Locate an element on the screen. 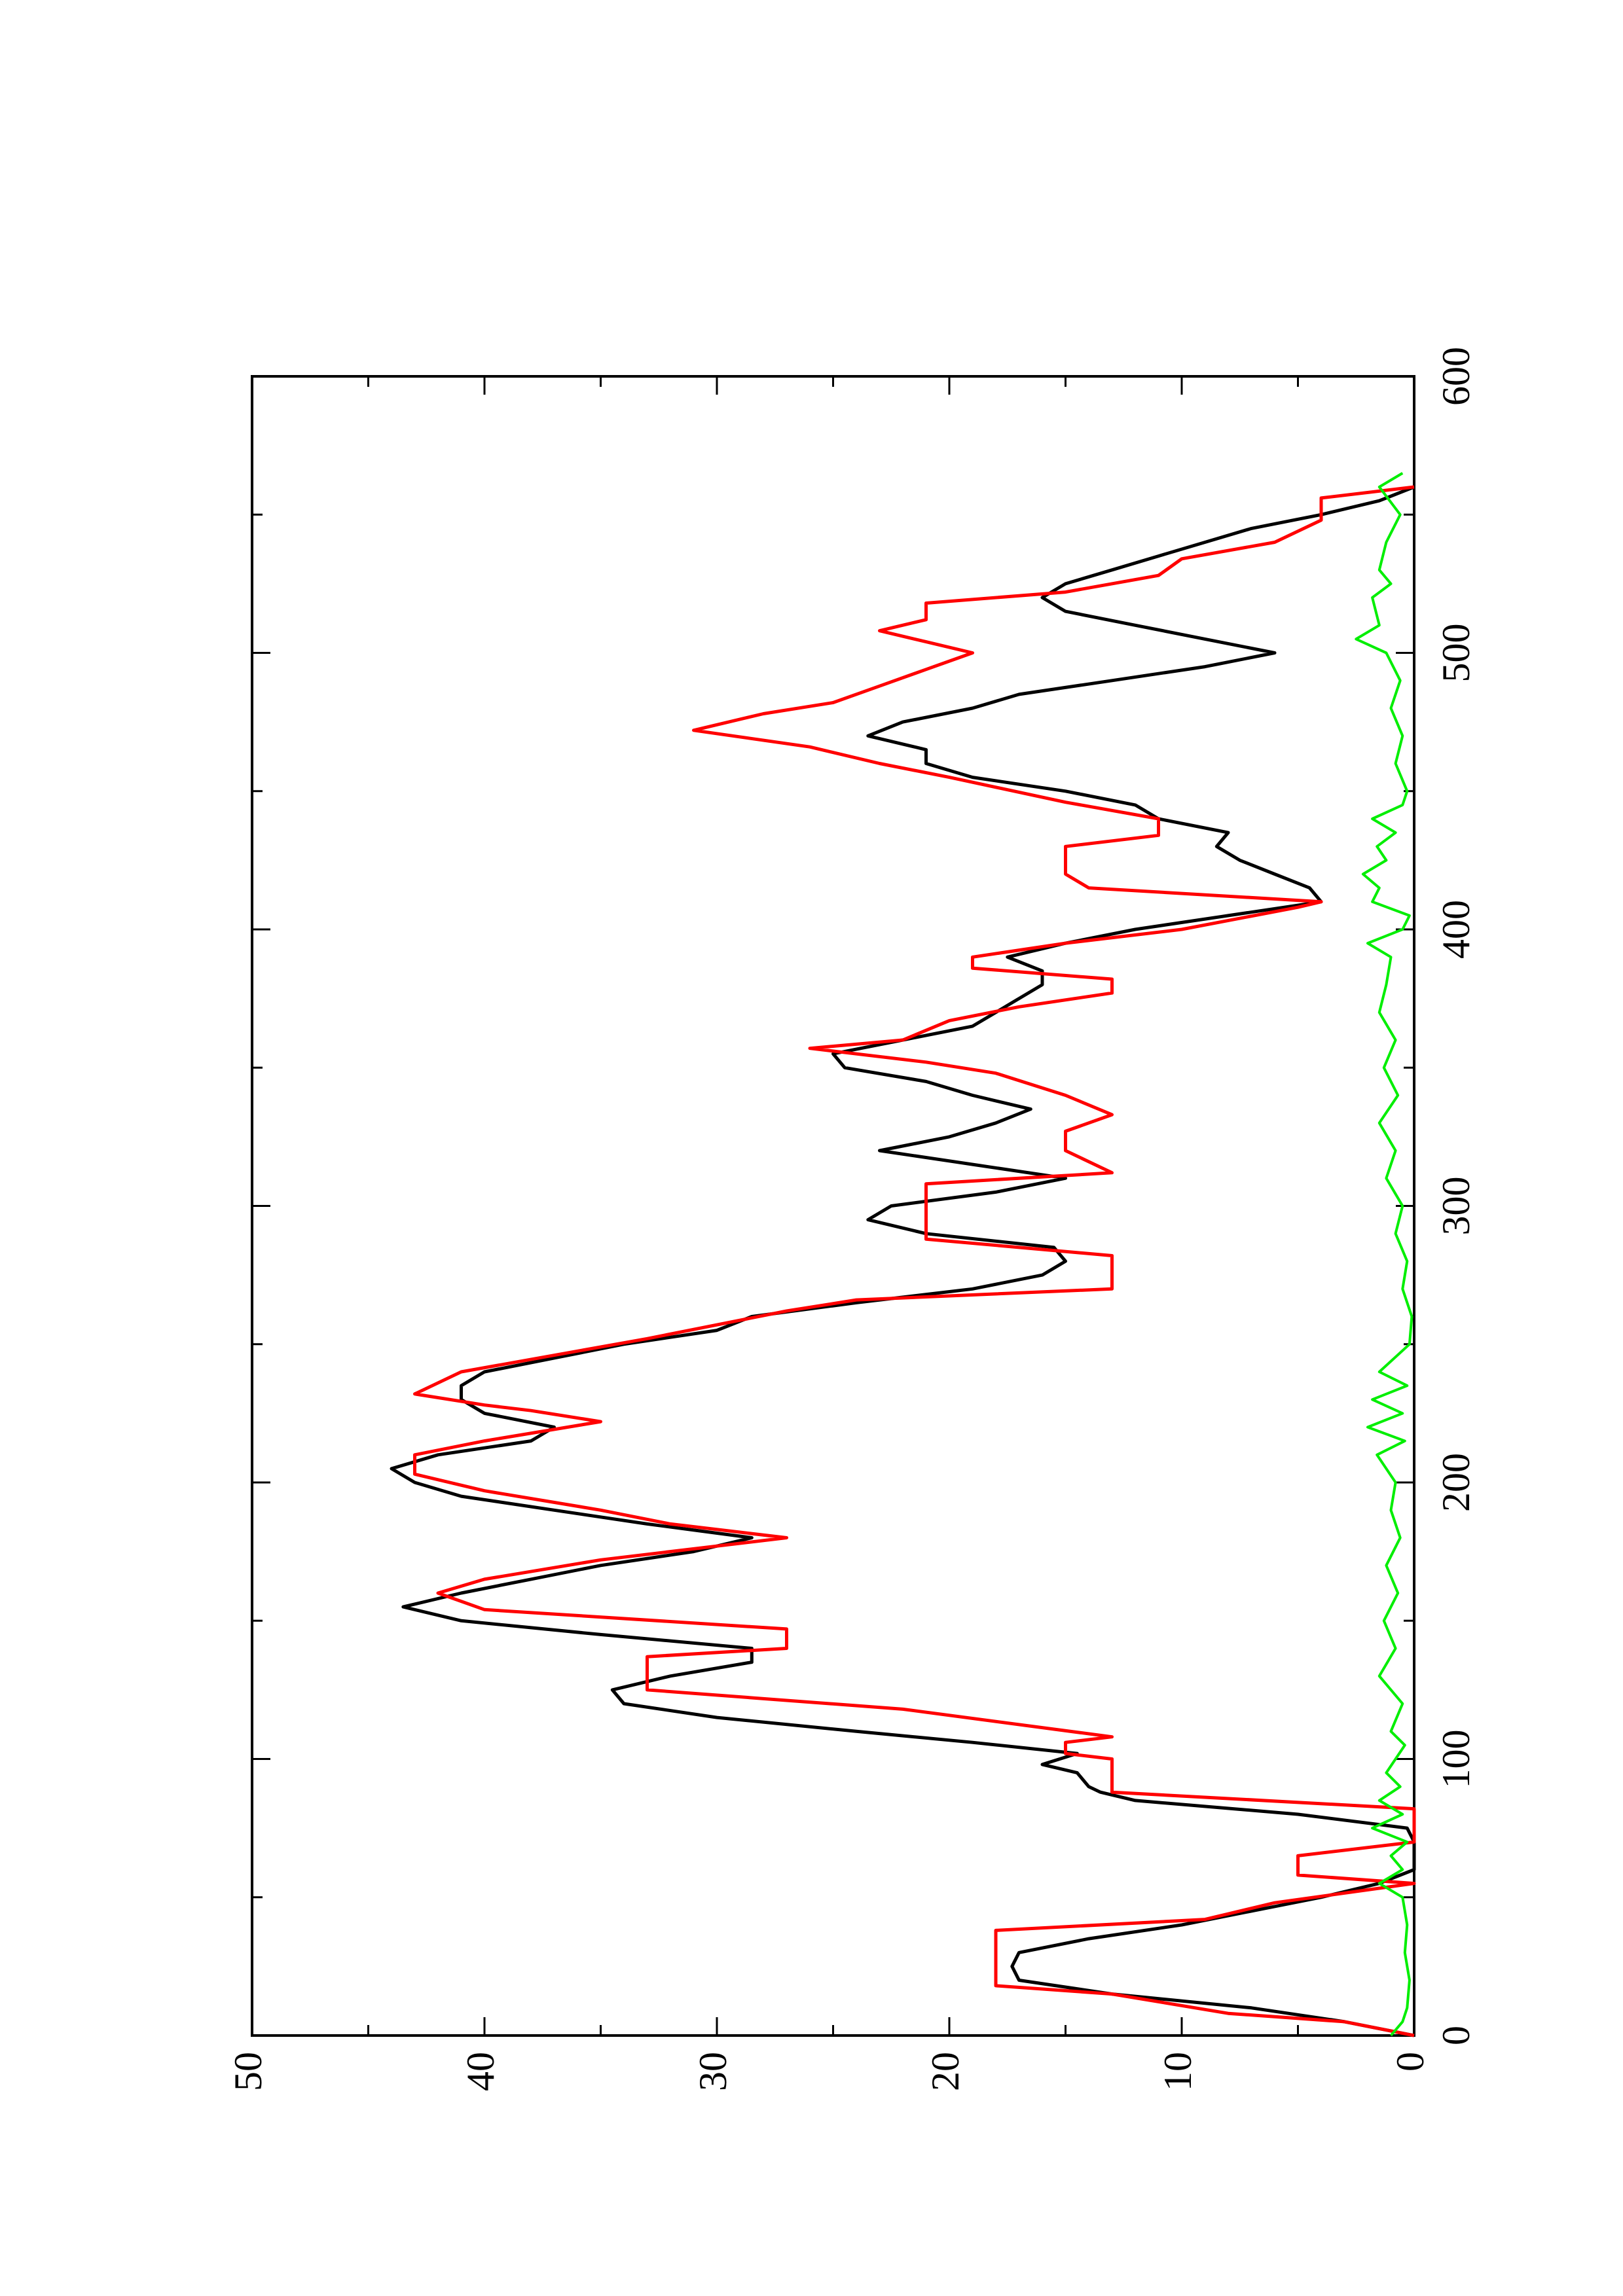  y-tick-label: 20 is located at coordinates (945, 2071).